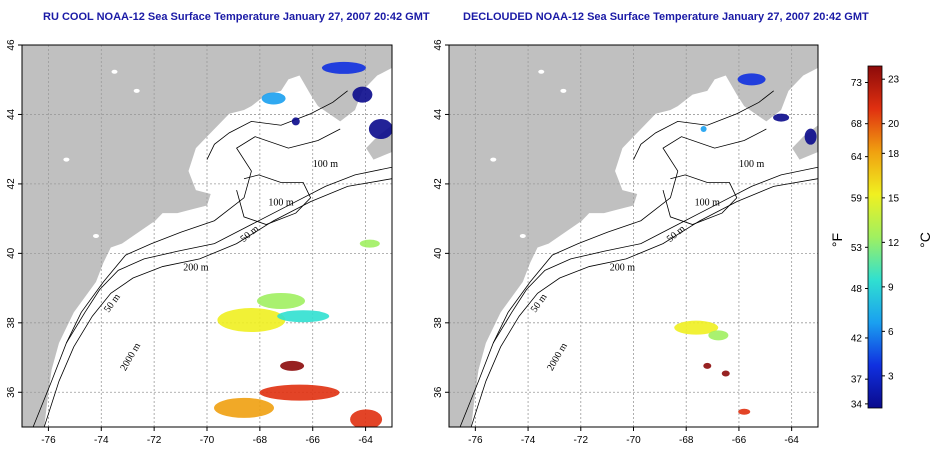 The image size is (950, 475). Describe the element at coordinates (875, 237) in the screenshot. I see `colorbar-gradient` at that location.